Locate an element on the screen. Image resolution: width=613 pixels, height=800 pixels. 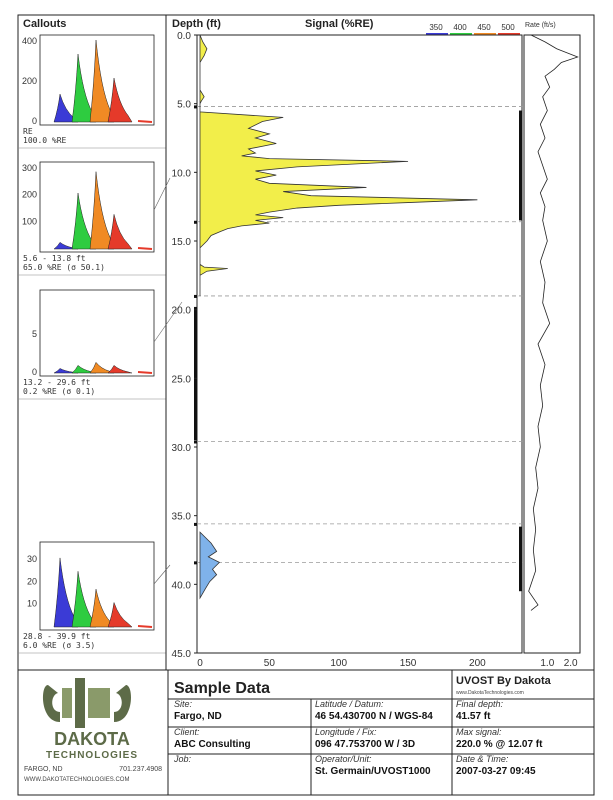
signal-area-upper is located at coordinates (338, 165).